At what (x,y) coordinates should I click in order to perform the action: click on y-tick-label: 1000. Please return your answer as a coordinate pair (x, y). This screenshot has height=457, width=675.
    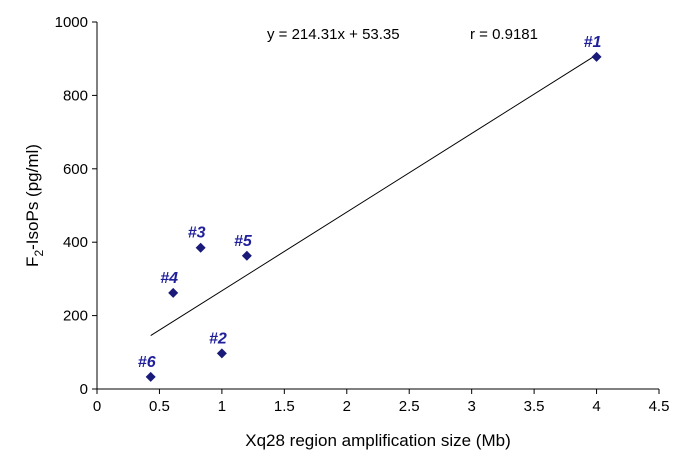
    Looking at the image, I should click on (71, 22).